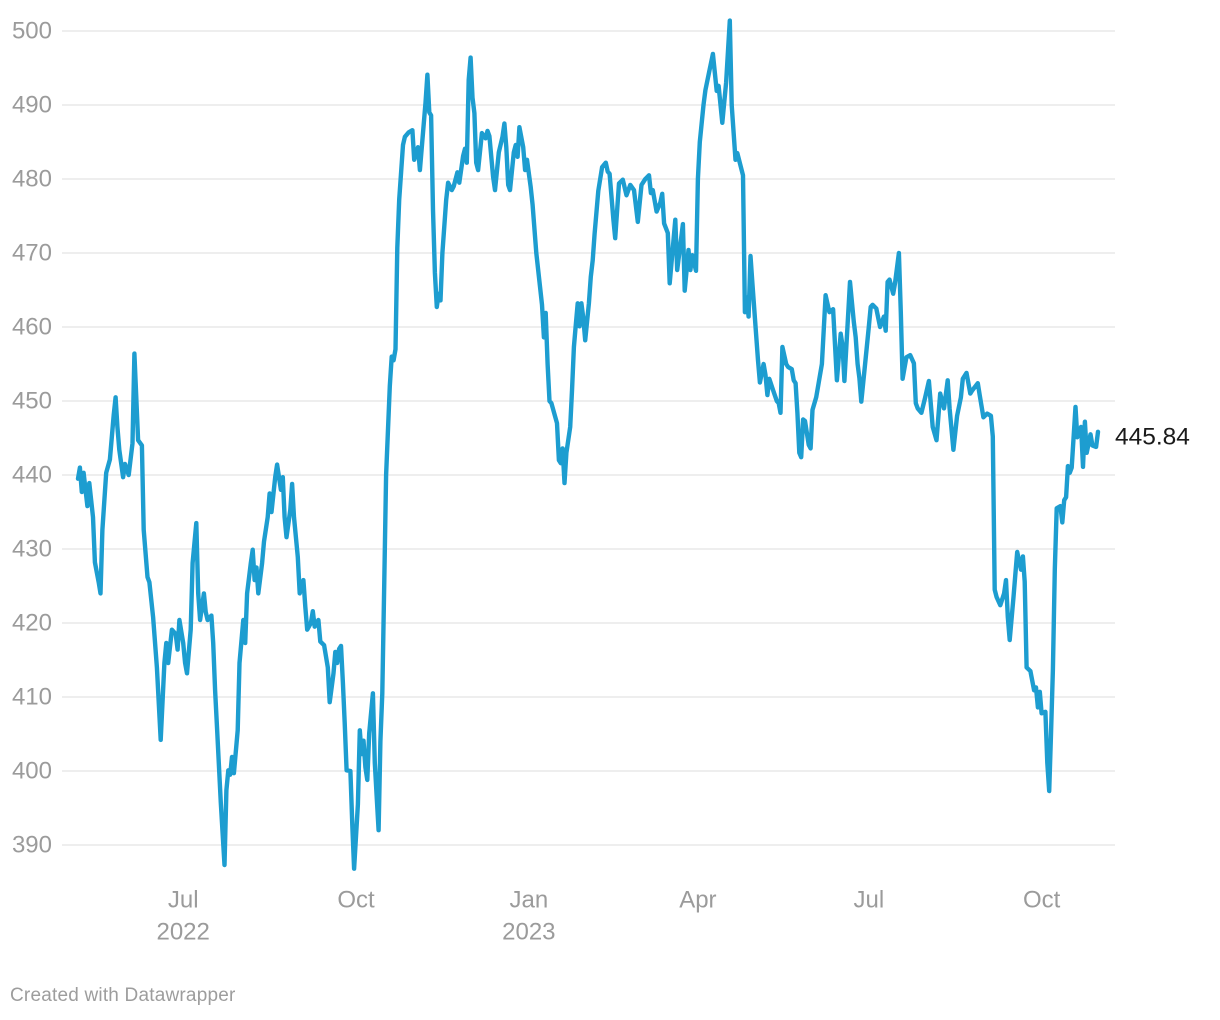 Image resolution: width=1220 pixels, height=1020 pixels. What do you see at coordinates (528, 932) in the screenshot?
I see `x-axis-year-label: 2023` at bounding box center [528, 932].